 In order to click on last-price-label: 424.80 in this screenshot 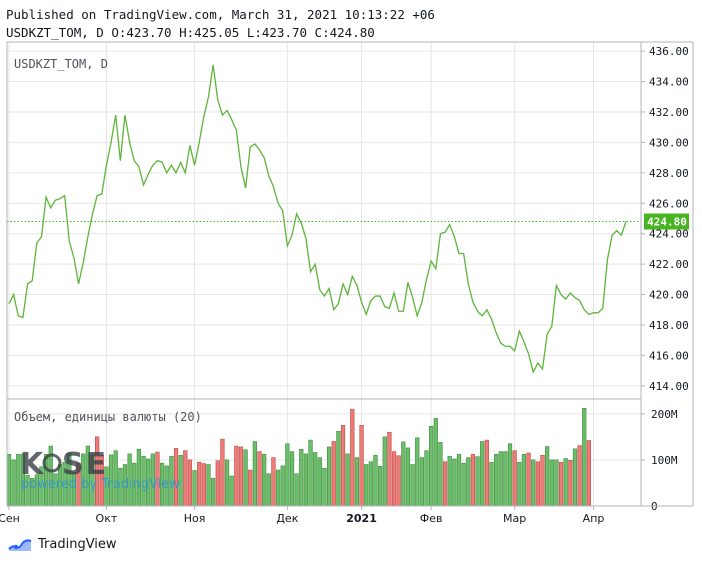, I will do `click(667, 222)`.